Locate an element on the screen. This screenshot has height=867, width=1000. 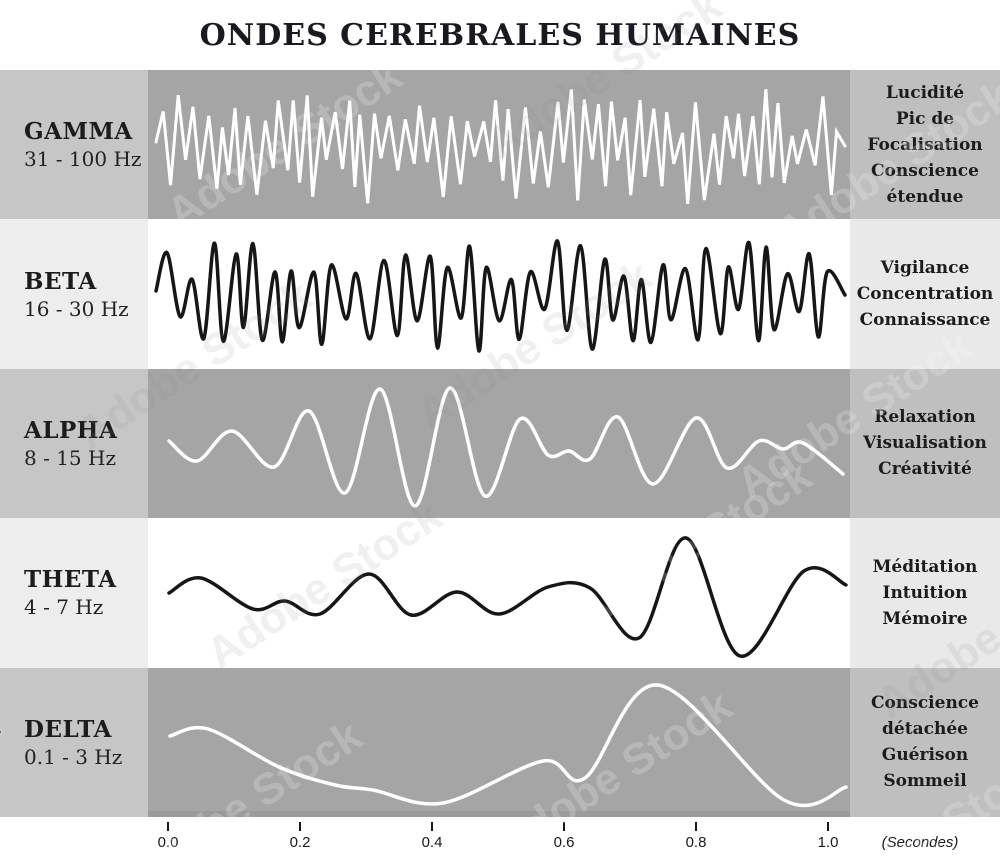
description-line: Visualisation is located at coordinates (925, 443).